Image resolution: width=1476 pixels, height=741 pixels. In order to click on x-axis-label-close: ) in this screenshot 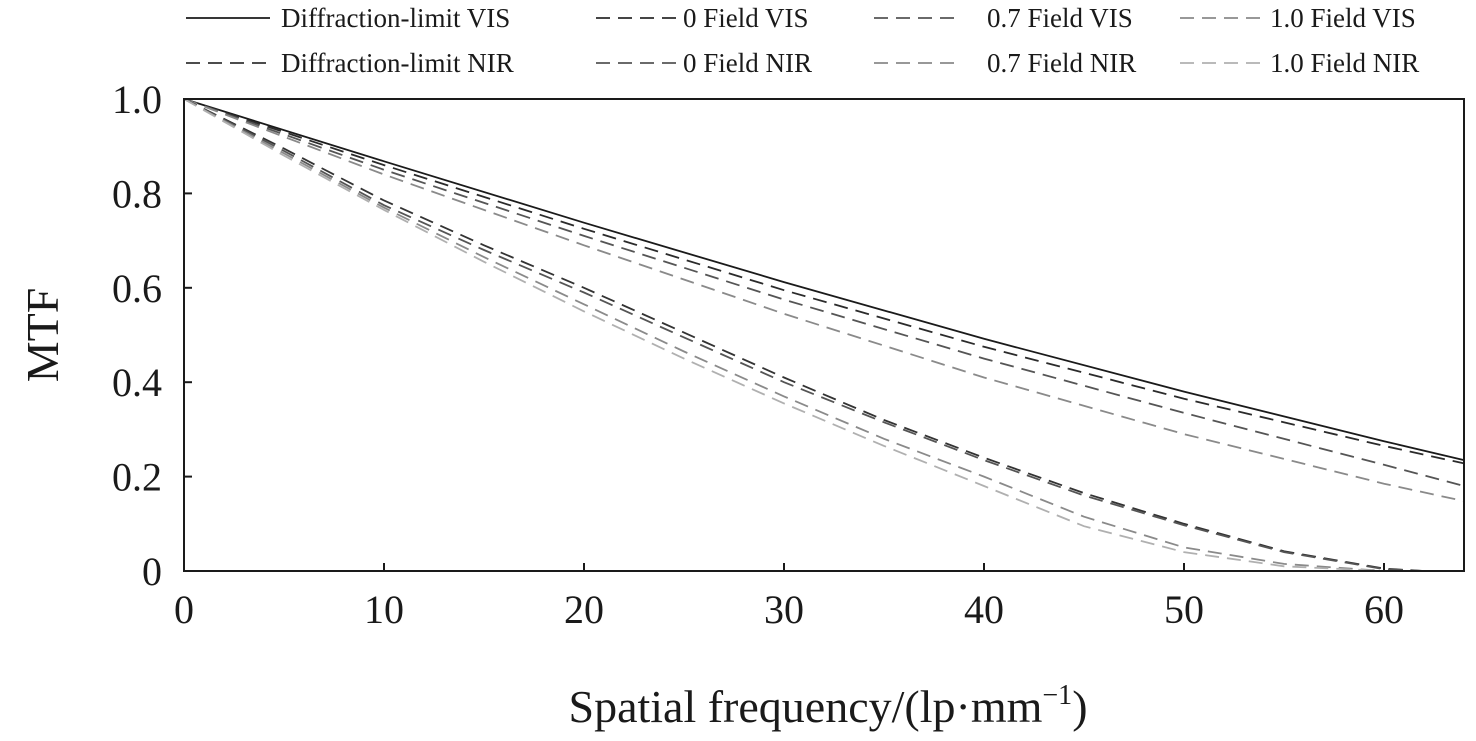, I will do `click(1079, 706)`.